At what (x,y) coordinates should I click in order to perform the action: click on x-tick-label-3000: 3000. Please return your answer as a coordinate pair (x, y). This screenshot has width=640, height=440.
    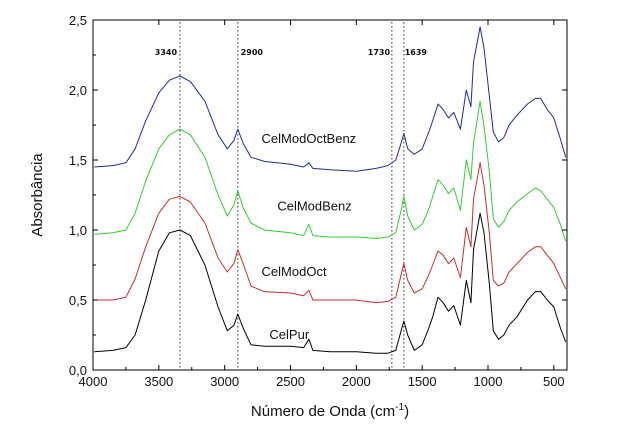
    Looking at the image, I should click on (224, 381).